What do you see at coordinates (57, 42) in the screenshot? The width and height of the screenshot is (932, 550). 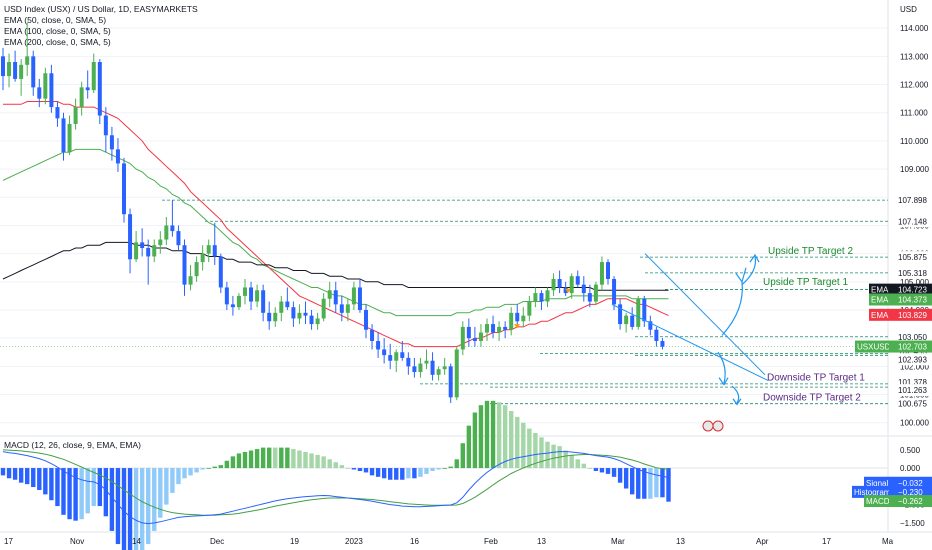 I see `ema200-legend: EMA (200, close, 0, SMA, 5)` at bounding box center [57, 42].